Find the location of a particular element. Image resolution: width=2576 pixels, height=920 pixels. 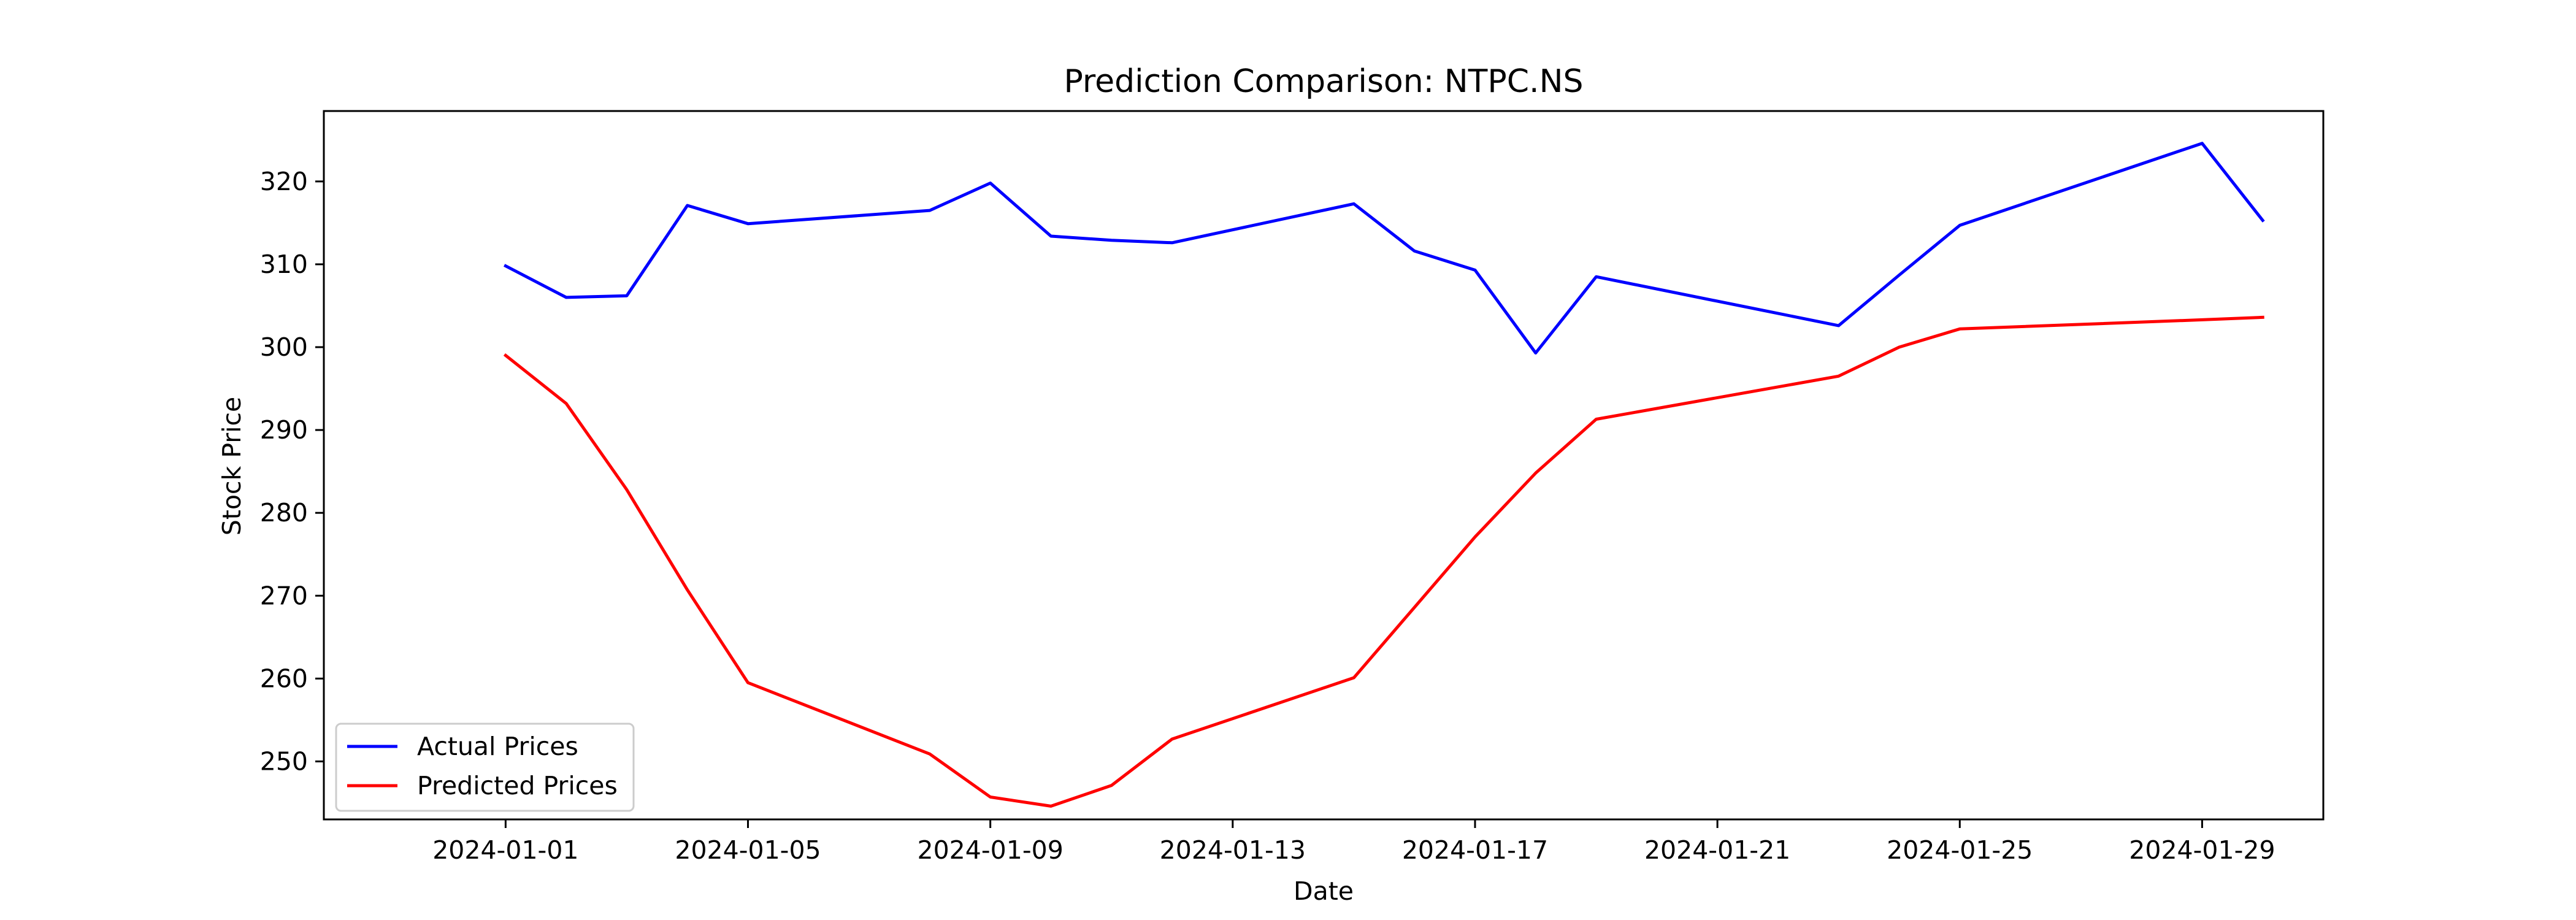

legend: Actual Prices Predicted Prices is located at coordinates (485, 767).